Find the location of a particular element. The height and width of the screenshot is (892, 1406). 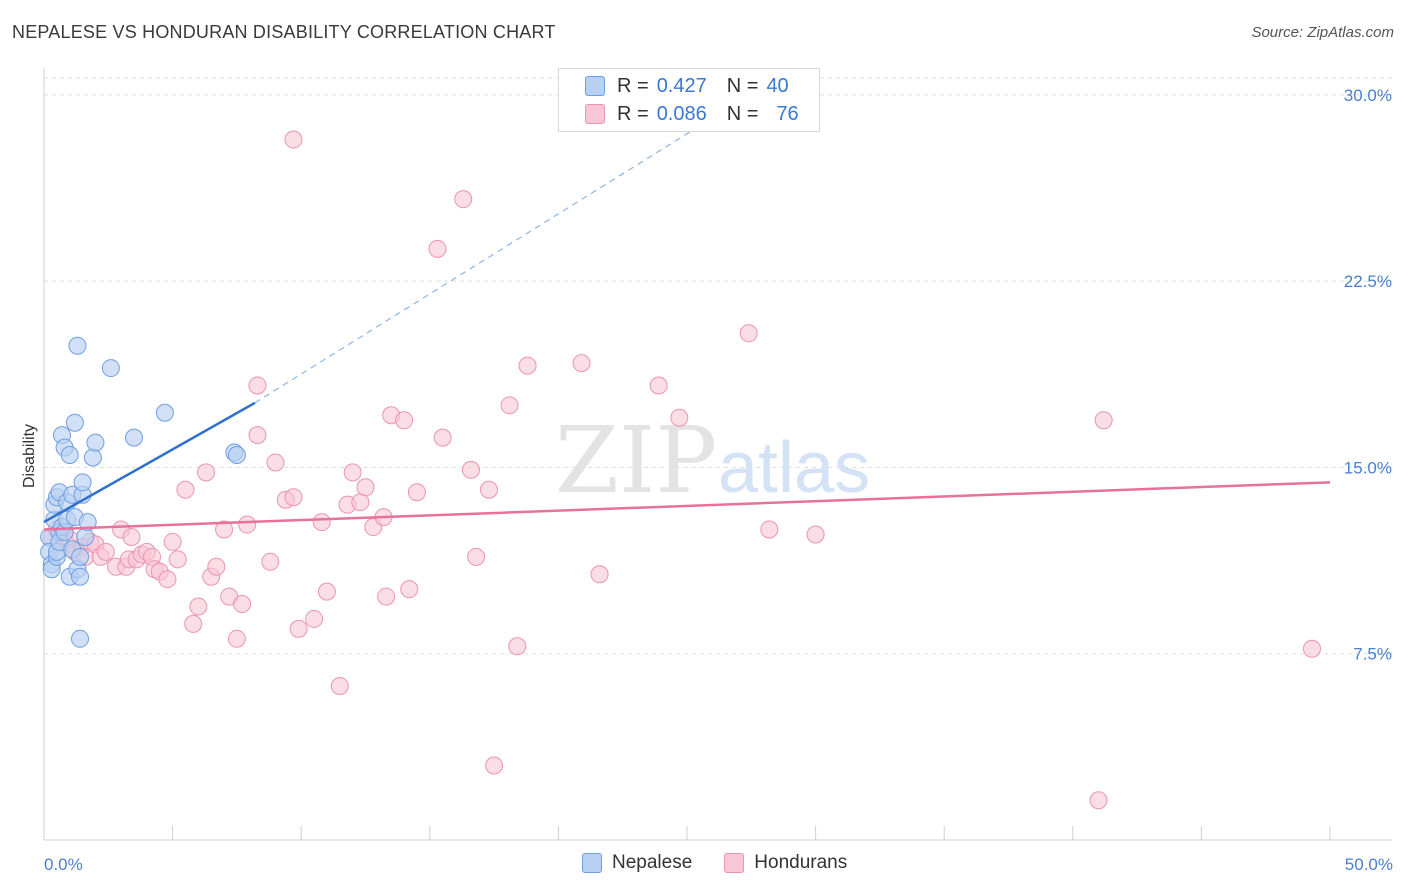

series-legend: Nepalese Hondurans is located at coordinates (730, 863).